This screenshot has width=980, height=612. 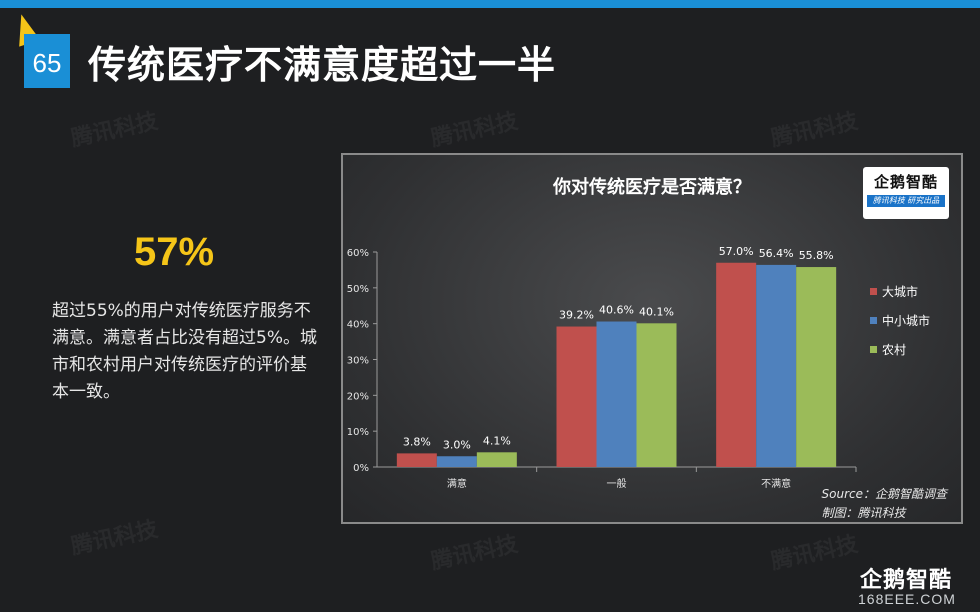 I want to click on page-number: 65, so click(x=47, y=61).